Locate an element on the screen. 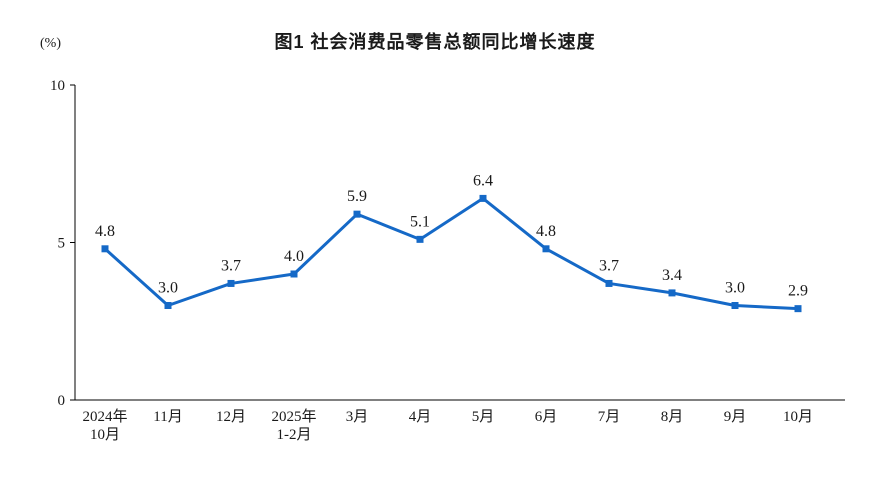 The height and width of the screenshot is (479, 870). x-axis-label: 8月 is located at coordinates (672, 417).